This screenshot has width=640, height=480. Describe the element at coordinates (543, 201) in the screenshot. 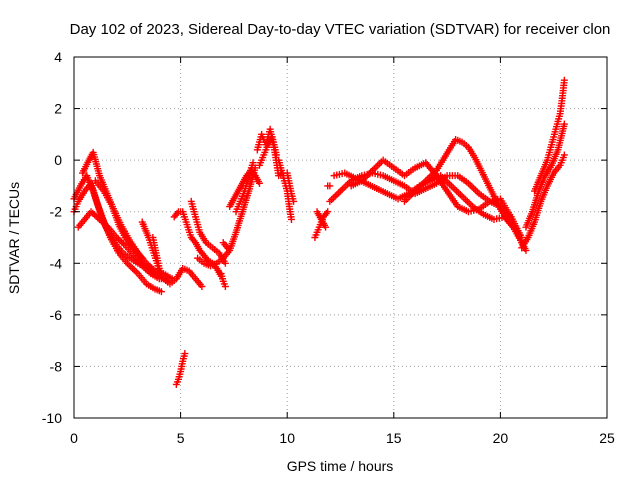

I see `series-track-rise` at that location.